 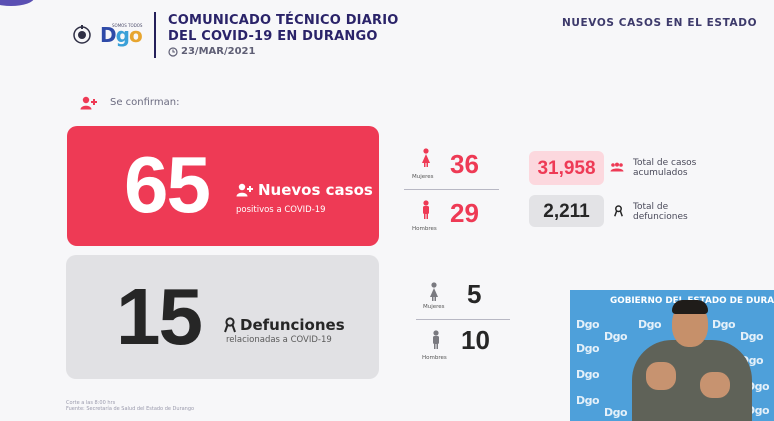 I want to click on cases-women-count: 36, so click(x=464, y=164).